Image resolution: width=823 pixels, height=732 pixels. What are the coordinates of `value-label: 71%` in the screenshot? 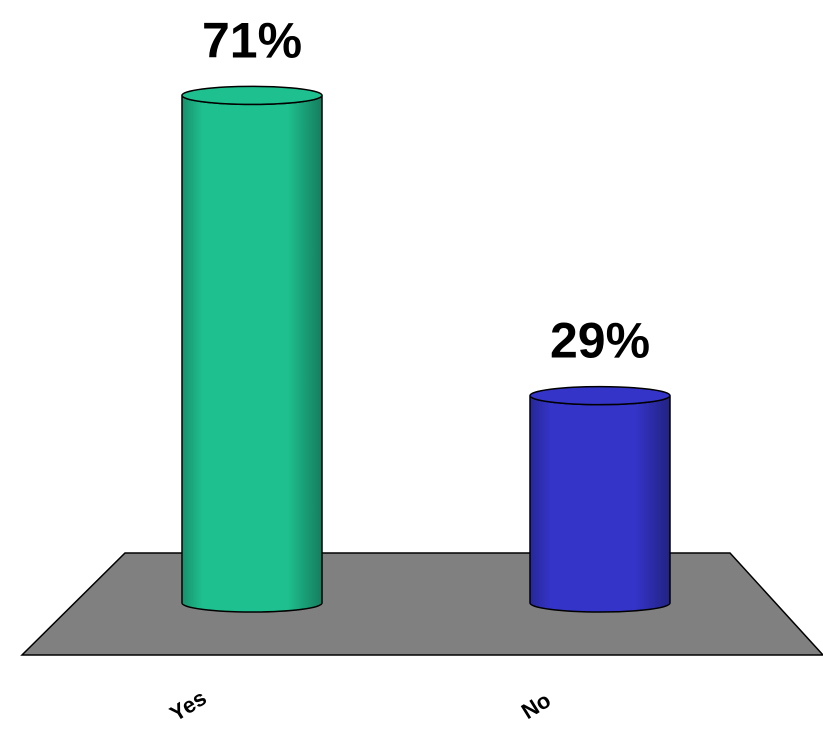 It's located at (252, 40).